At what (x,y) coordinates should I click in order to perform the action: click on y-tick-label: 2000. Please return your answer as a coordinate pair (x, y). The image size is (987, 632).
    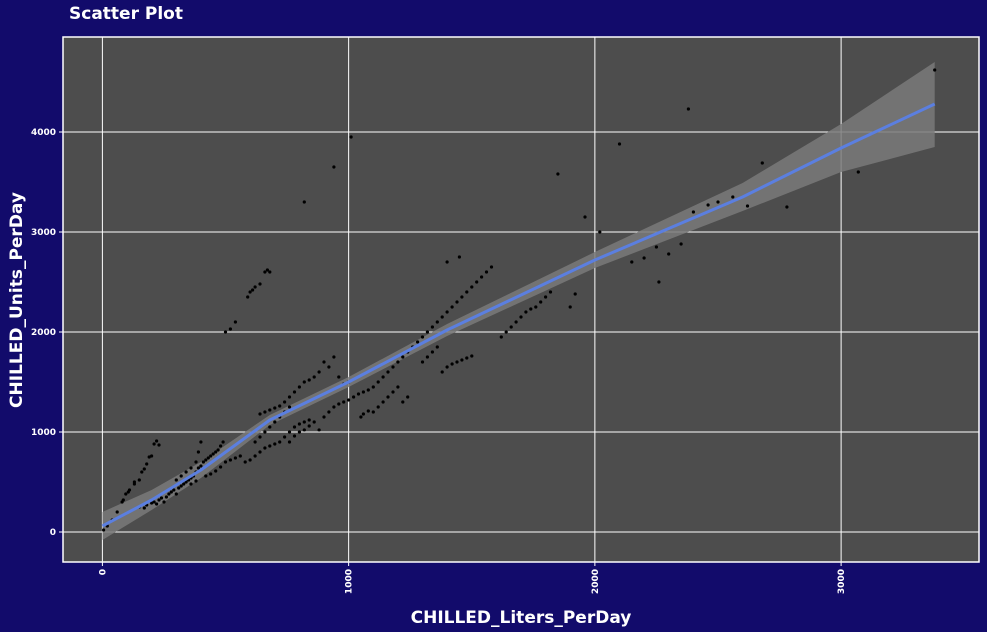
    Looking at the image, I should click on (43, 333).